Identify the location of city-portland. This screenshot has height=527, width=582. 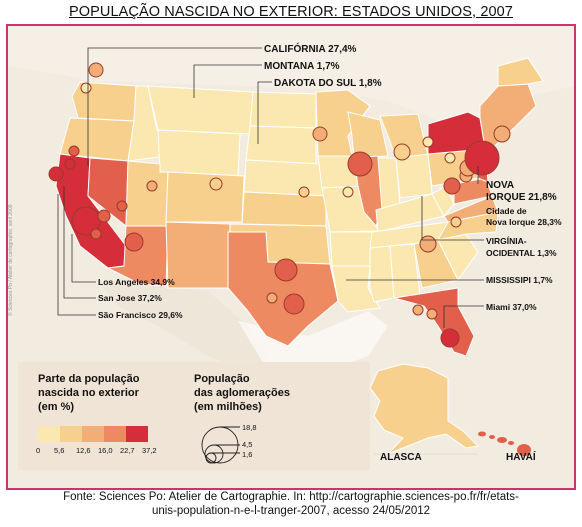
(86, 88).